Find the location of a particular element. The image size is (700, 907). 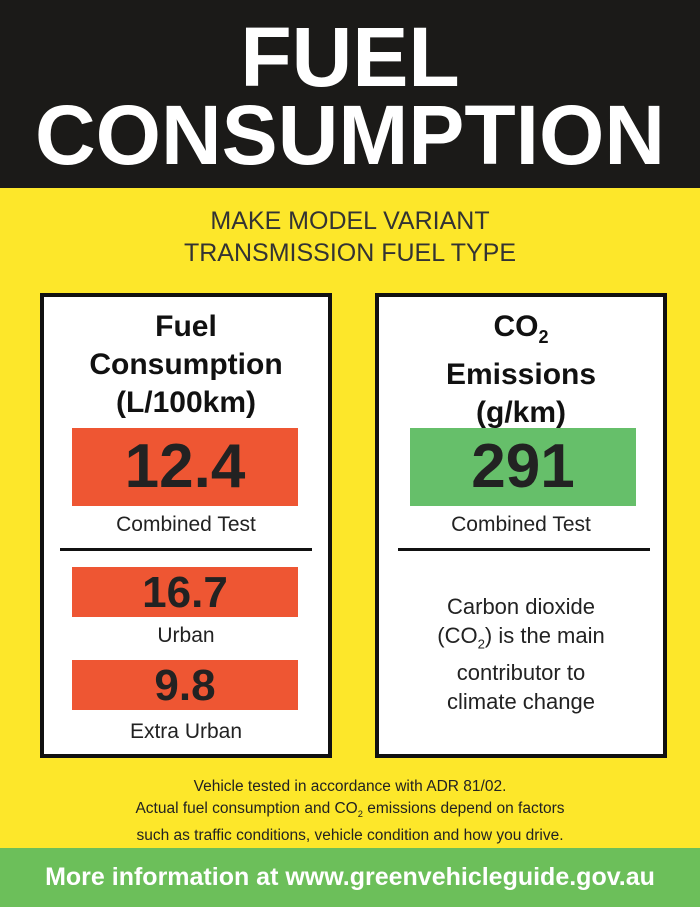

note-line: (CO2) is the main is located at coordinates (521, 639).